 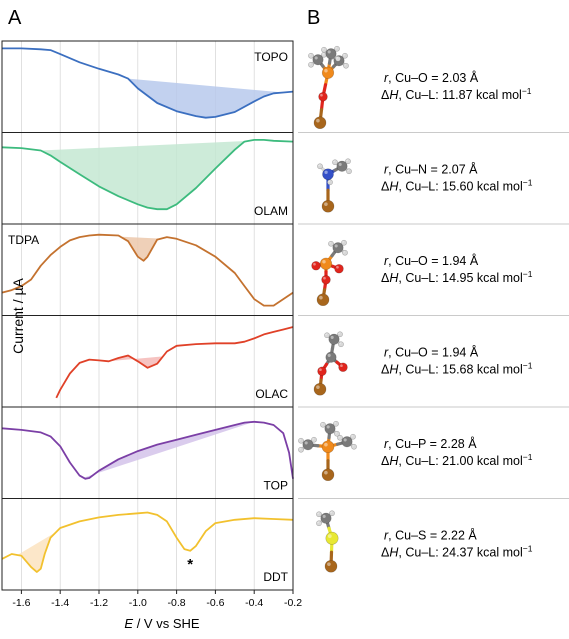 What do you see at coordinates (99, 603) in the screenshot?
I see `x-tick-label: -1.2` at bounding box center [99, 603].